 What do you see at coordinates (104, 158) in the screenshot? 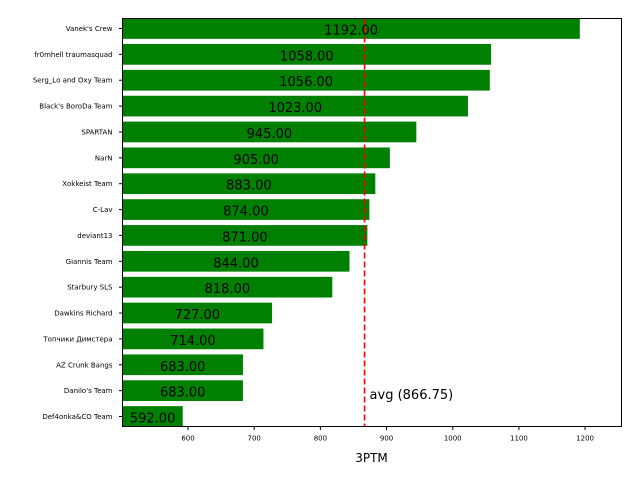
I see `category-label: NarN` at bounding box center [104, 158].